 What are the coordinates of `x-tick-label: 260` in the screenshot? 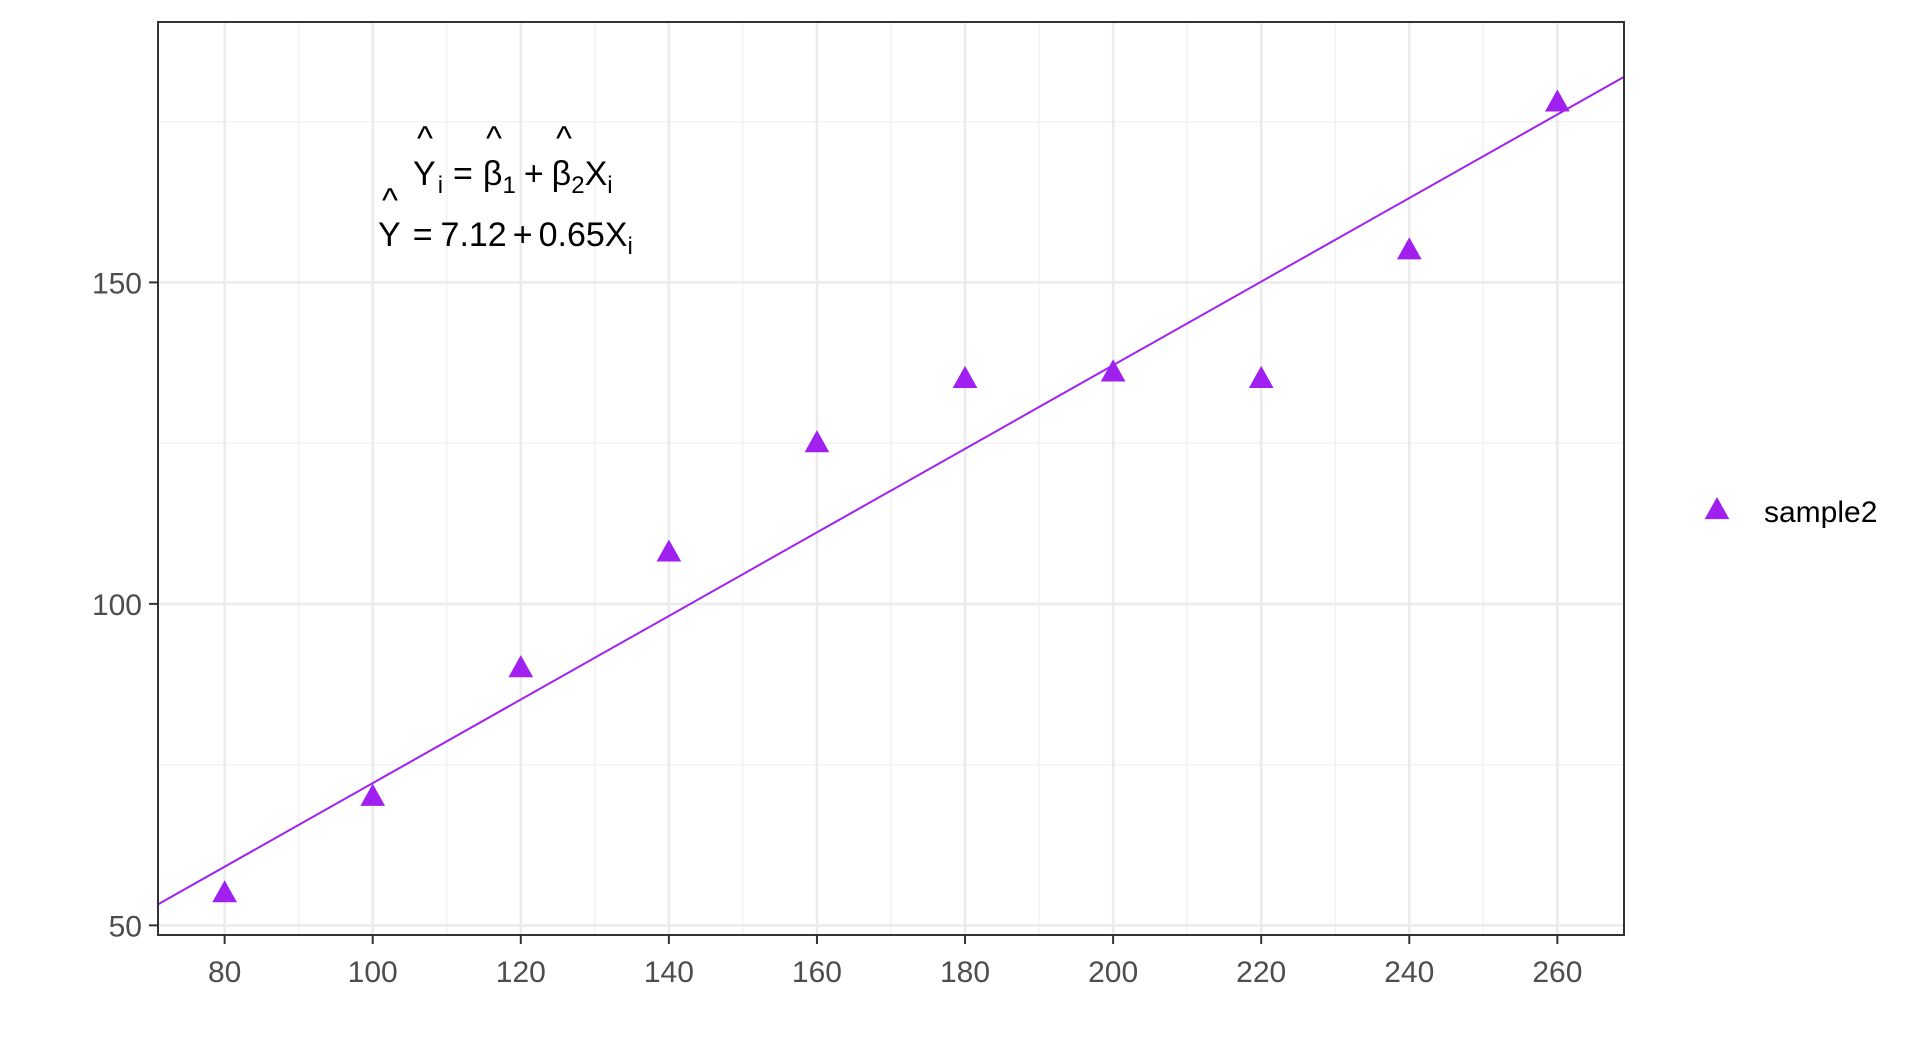 It's located at (1557, 972).